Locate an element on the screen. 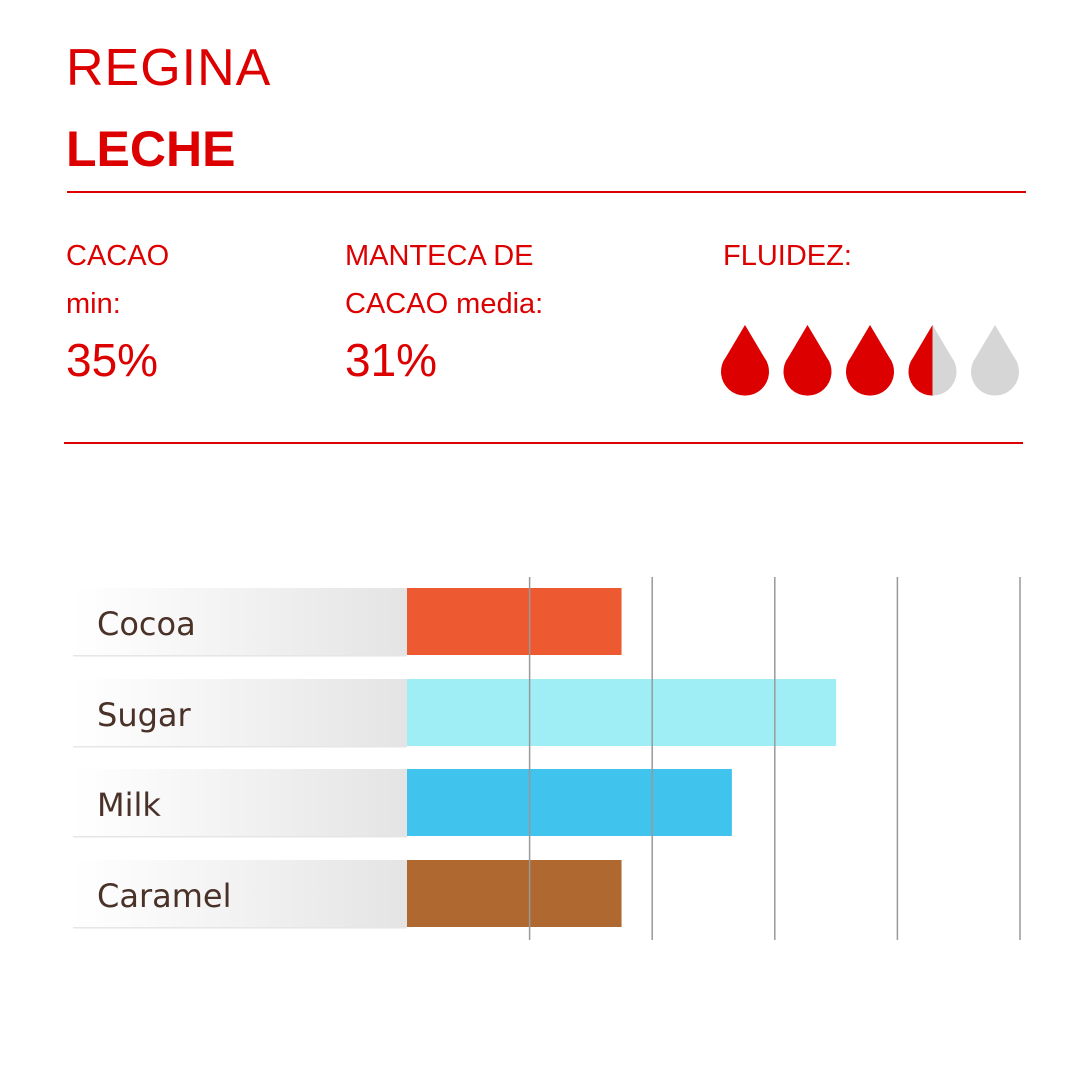  cacao-stat: CACAO min: 35% is located at coordinates (117, 308).